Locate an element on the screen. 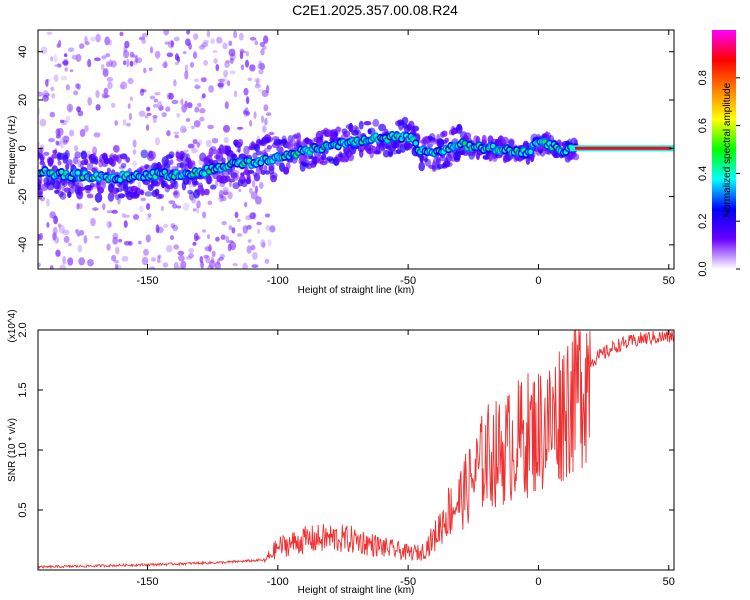 Image resolution: width=750 pixels, height=600 pixels. y-tick-label: 0.5 is located at coordinates (23, 509).